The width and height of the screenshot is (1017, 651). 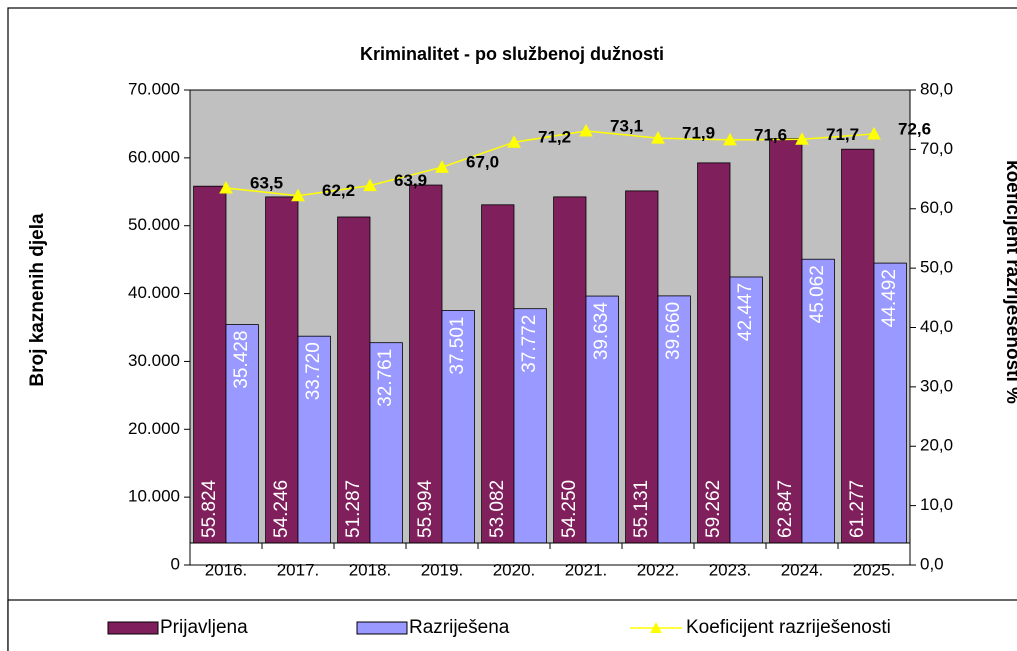 What do you see at coordinates (514, 569) in the screenshot?
I see `x-tick-label: 2020.` at bounding box center [514, 569].